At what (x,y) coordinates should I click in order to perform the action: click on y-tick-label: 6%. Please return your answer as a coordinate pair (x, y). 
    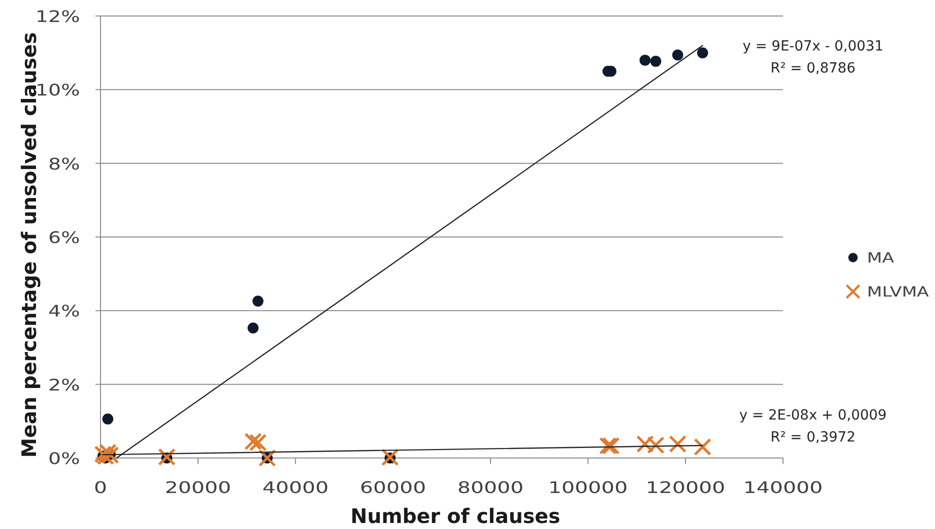
    Looking at the image, I should click on (64, 238).